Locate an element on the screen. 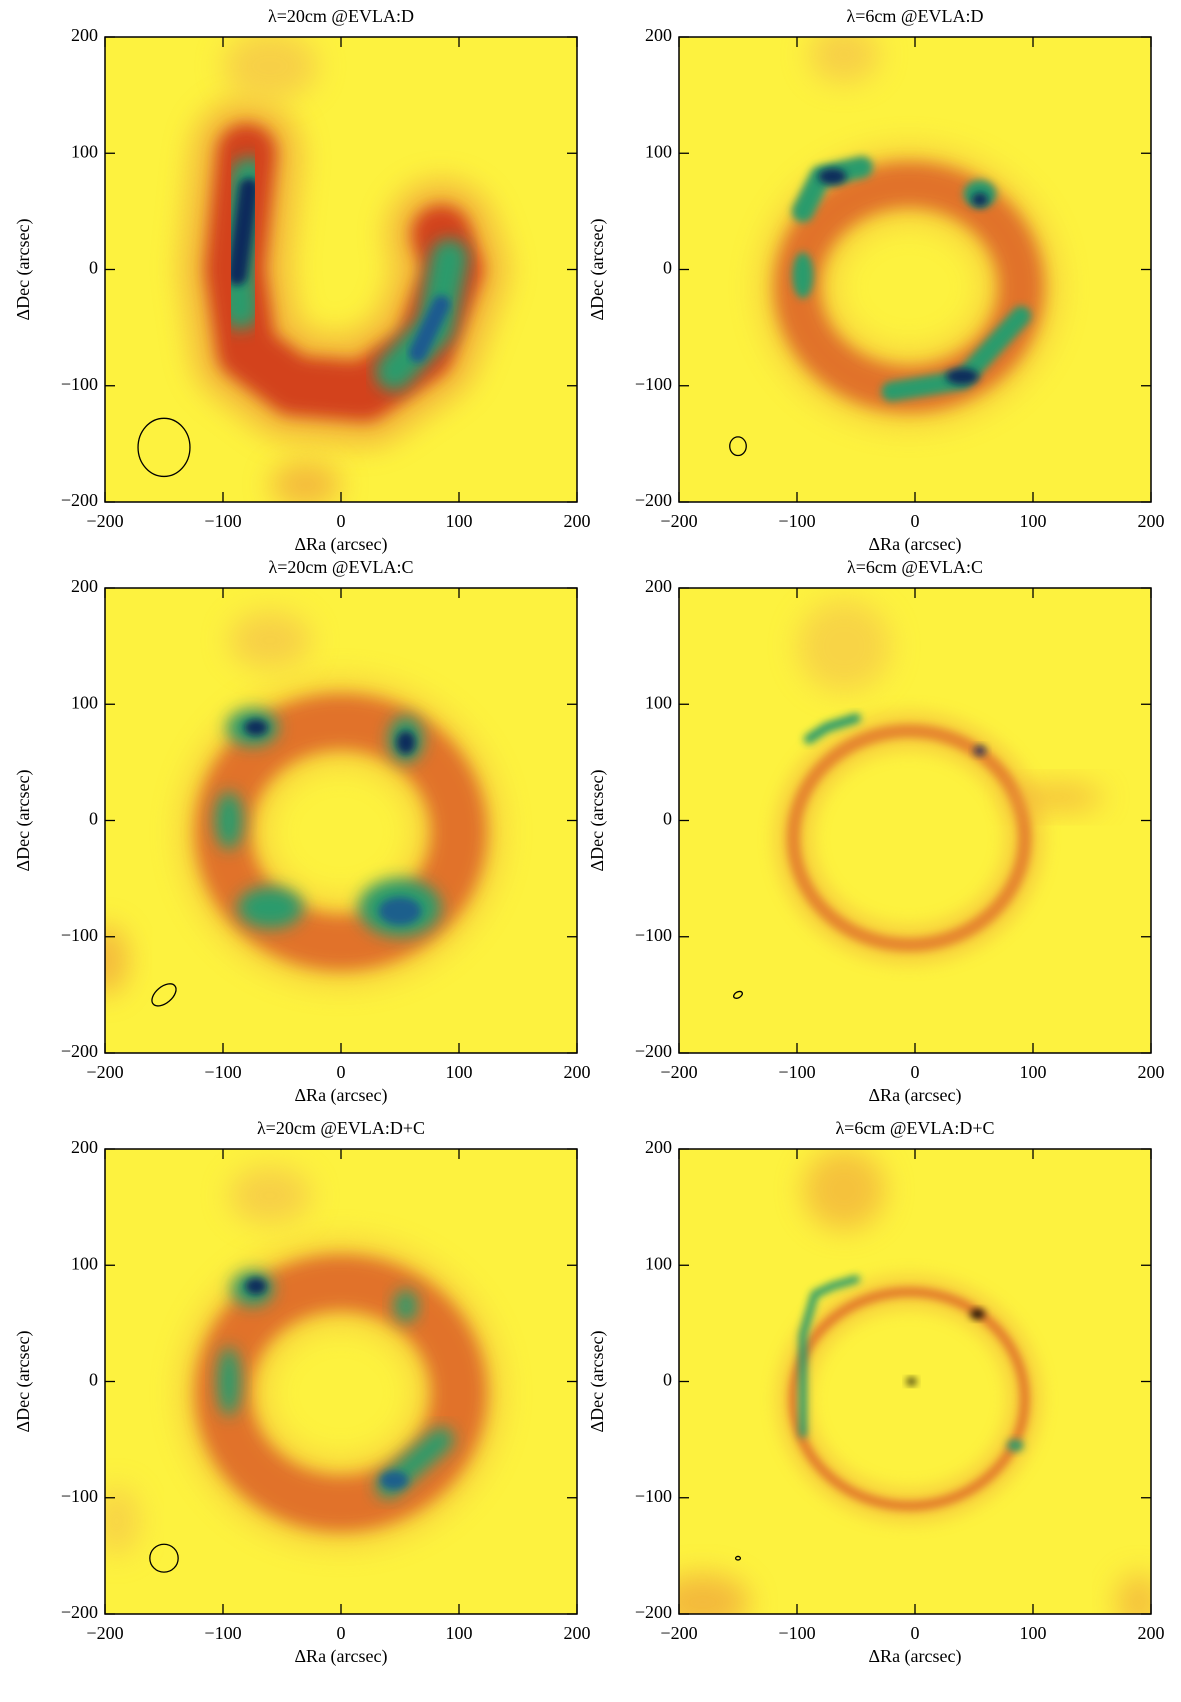 The width and height of the screenshot is (1181, 1702). panel-title: λ=6cm @EVLA:C is located at coordinates (915, 567).